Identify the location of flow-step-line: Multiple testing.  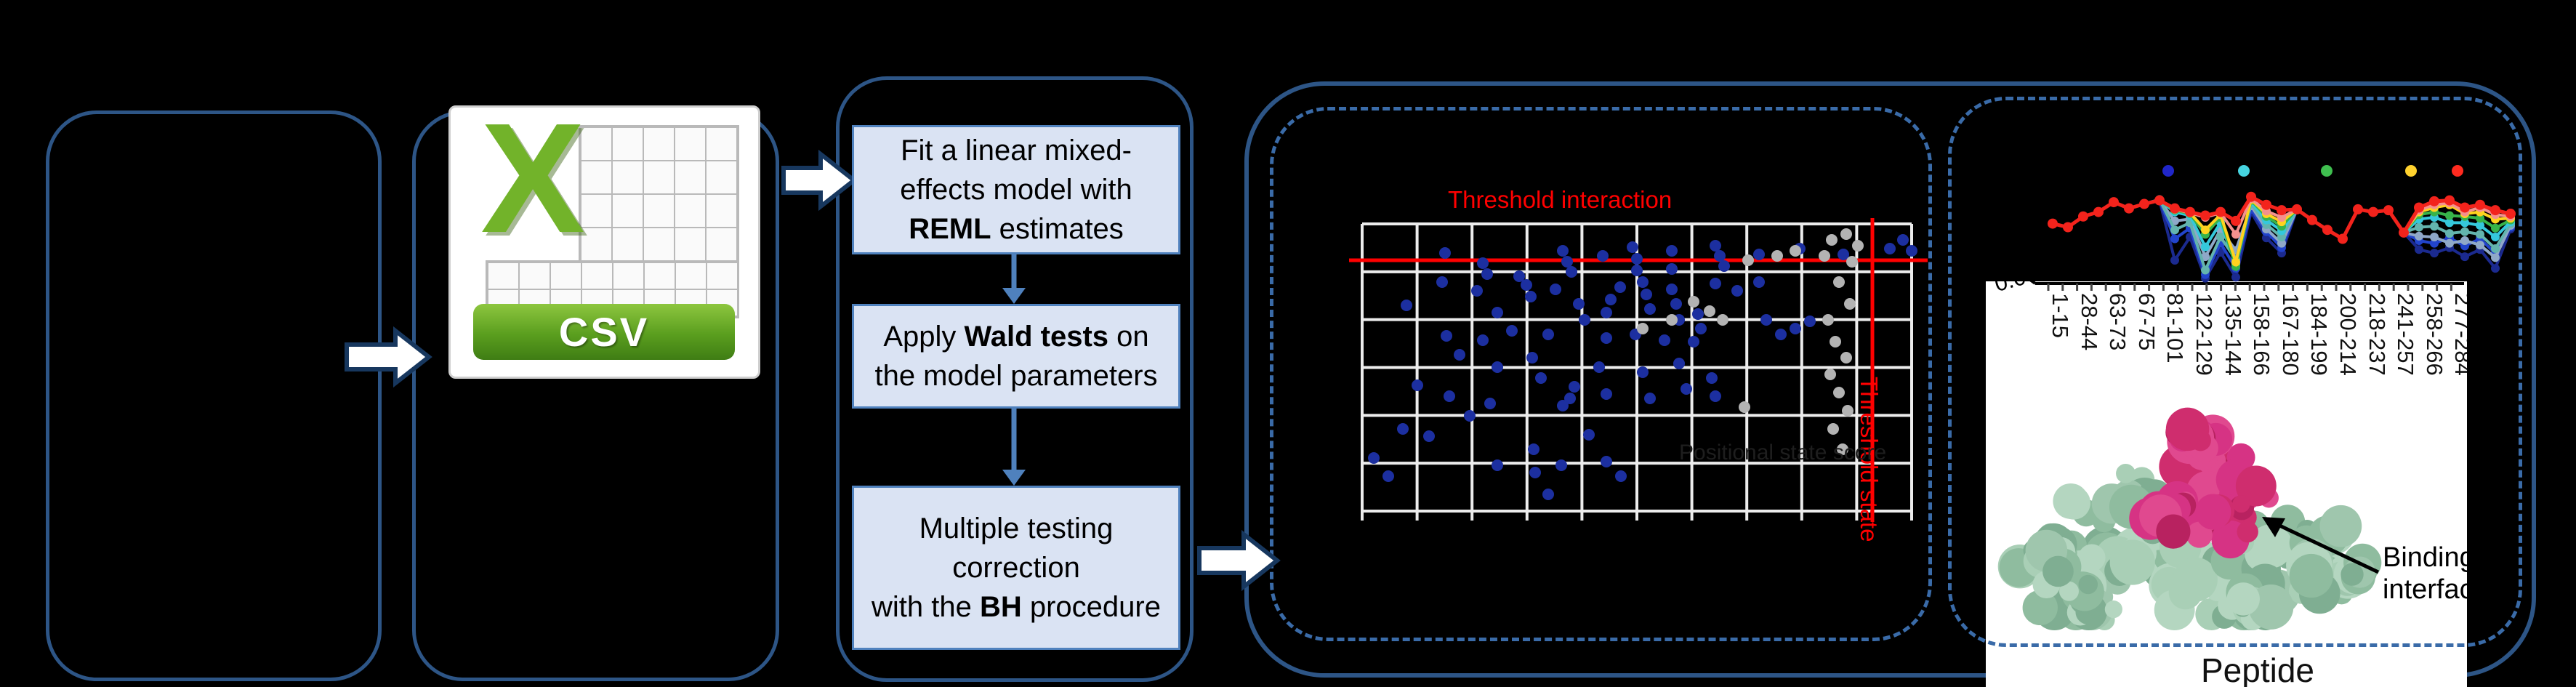
(1016, 529).